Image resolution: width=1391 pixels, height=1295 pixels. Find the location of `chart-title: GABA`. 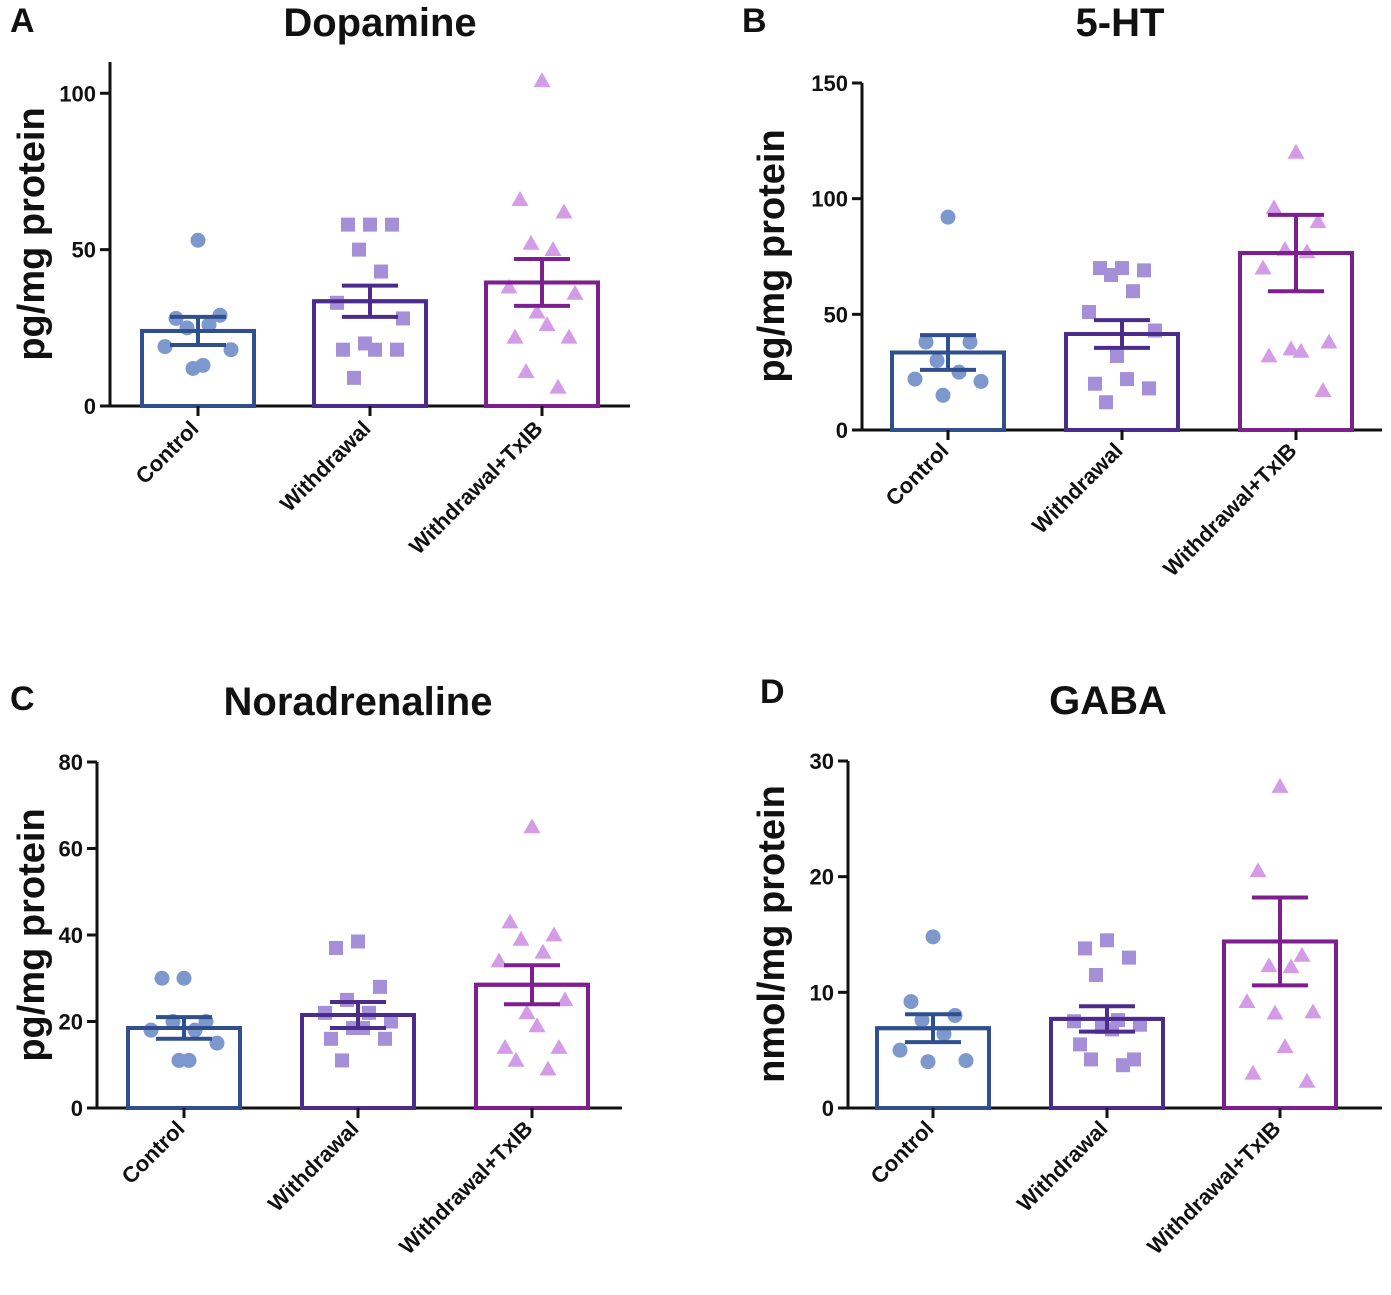

chart-title: GABA is located at coordinates (1108, 701).